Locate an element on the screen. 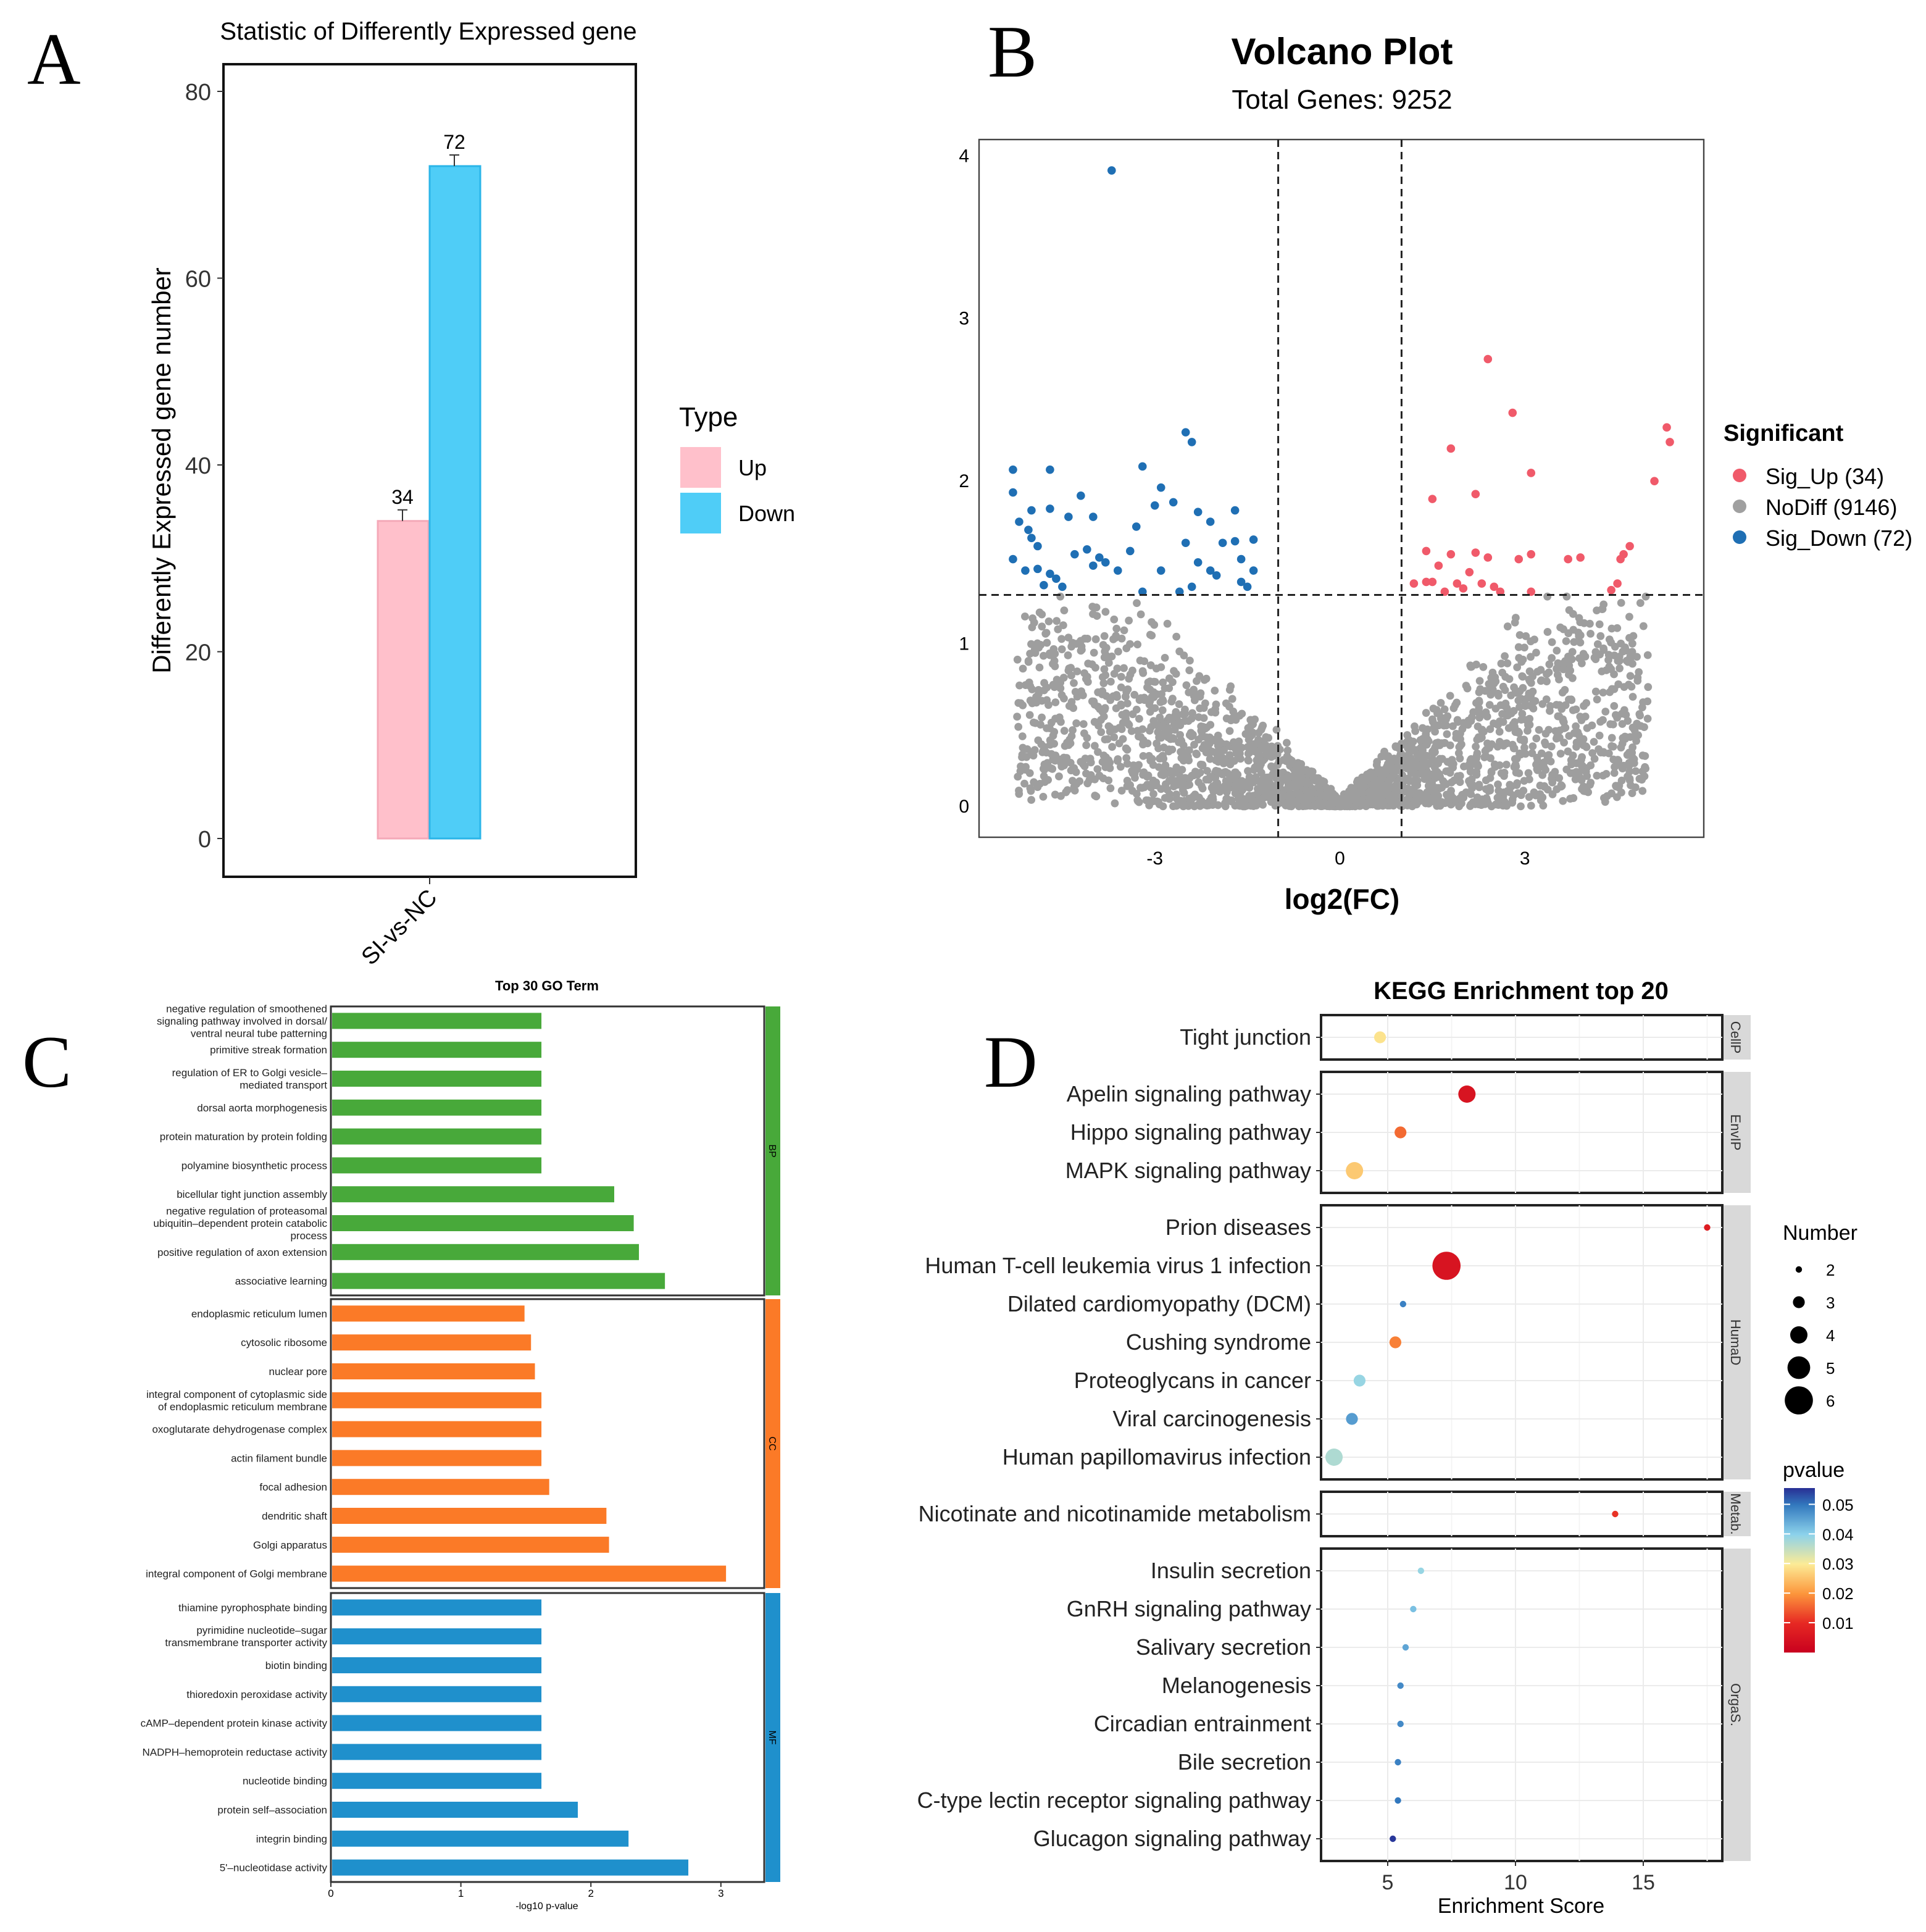 The image size is (1926, 1932). go-term-label: NADPH–hemoprotein reductase activity is located at coordinates (234, 1752).